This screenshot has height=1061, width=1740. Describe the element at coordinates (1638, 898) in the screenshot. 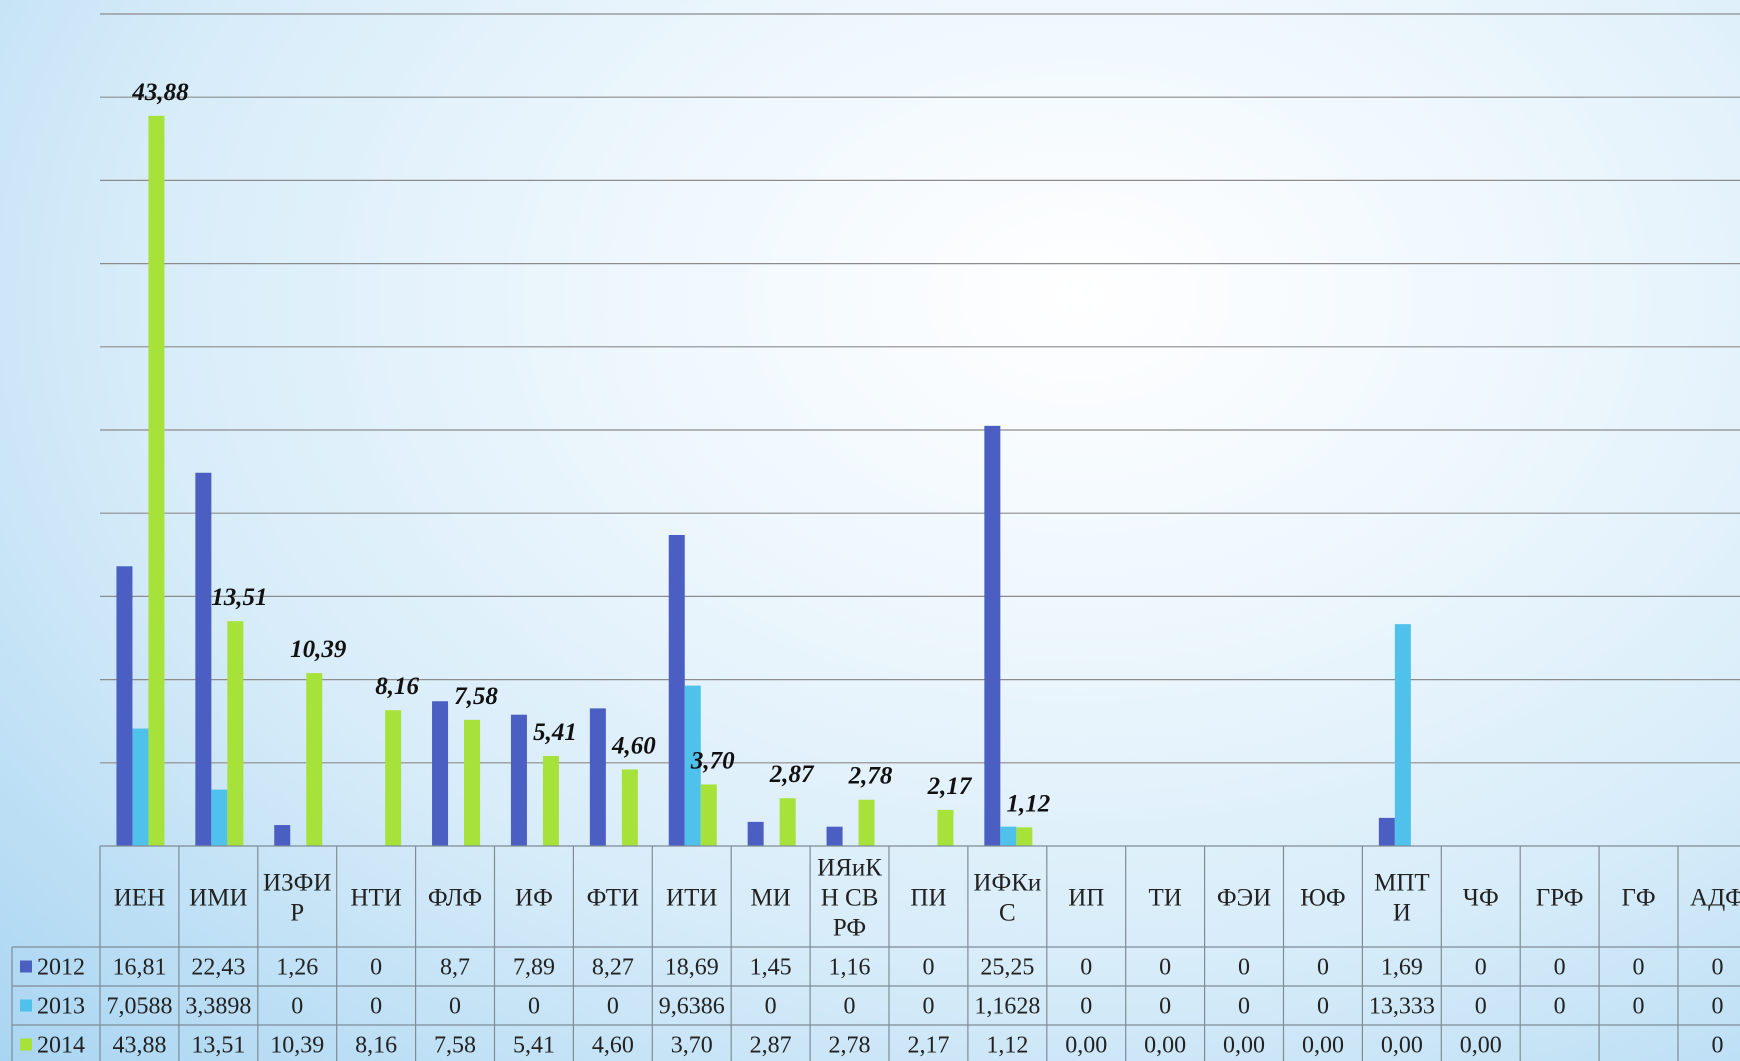

I see `category-label: ГФ` at that location.